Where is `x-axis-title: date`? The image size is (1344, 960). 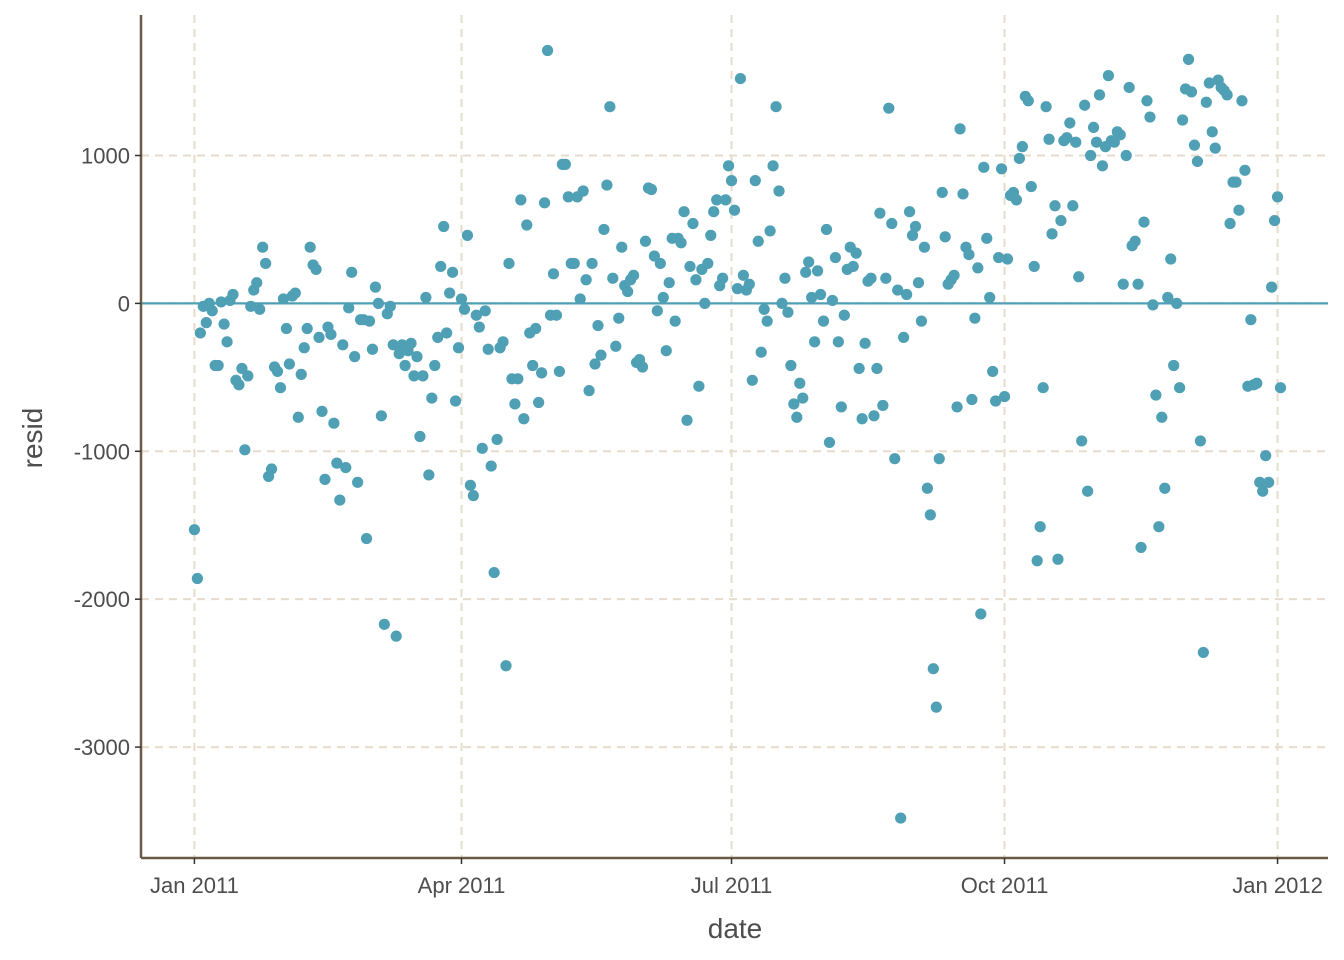 x-axis-title: date is located at coordinates (735, 928).